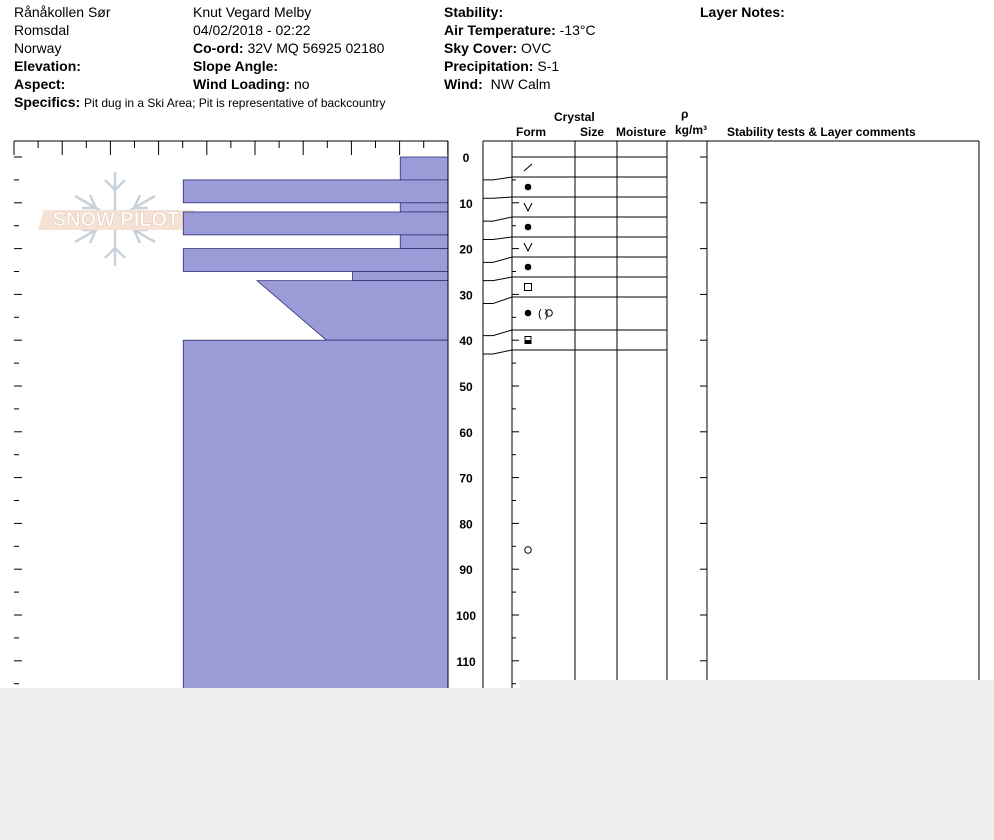 This screenshot has height=840, width=994. What do you see at coordinates (466, 295) in the screenshot?
I see `depth-label-30: 30` at bounding box center [466, 295].